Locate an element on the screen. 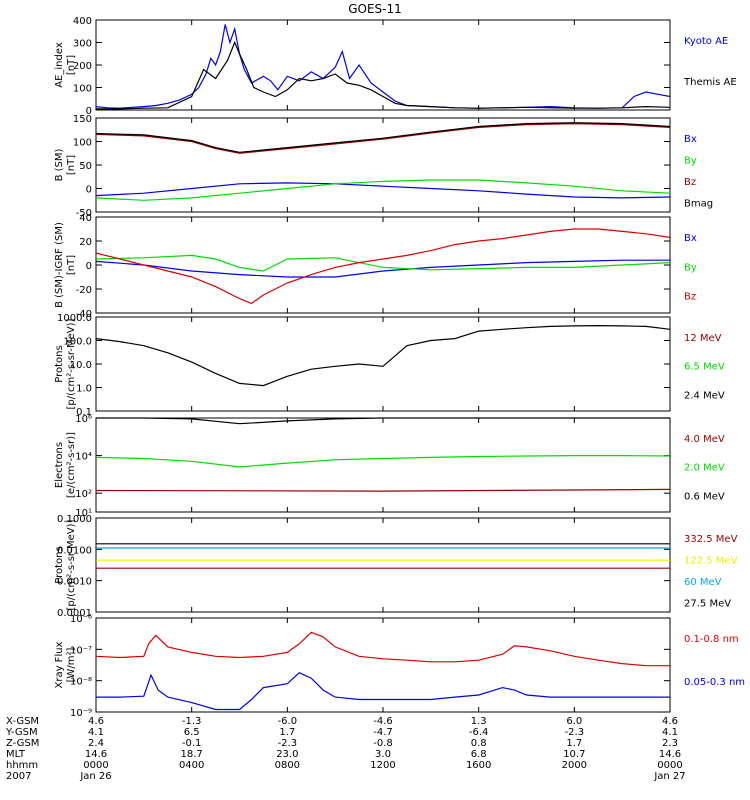 This screenshot has height=800, width=750. y-tick-label: -50 is located at coordinates (84, 213).